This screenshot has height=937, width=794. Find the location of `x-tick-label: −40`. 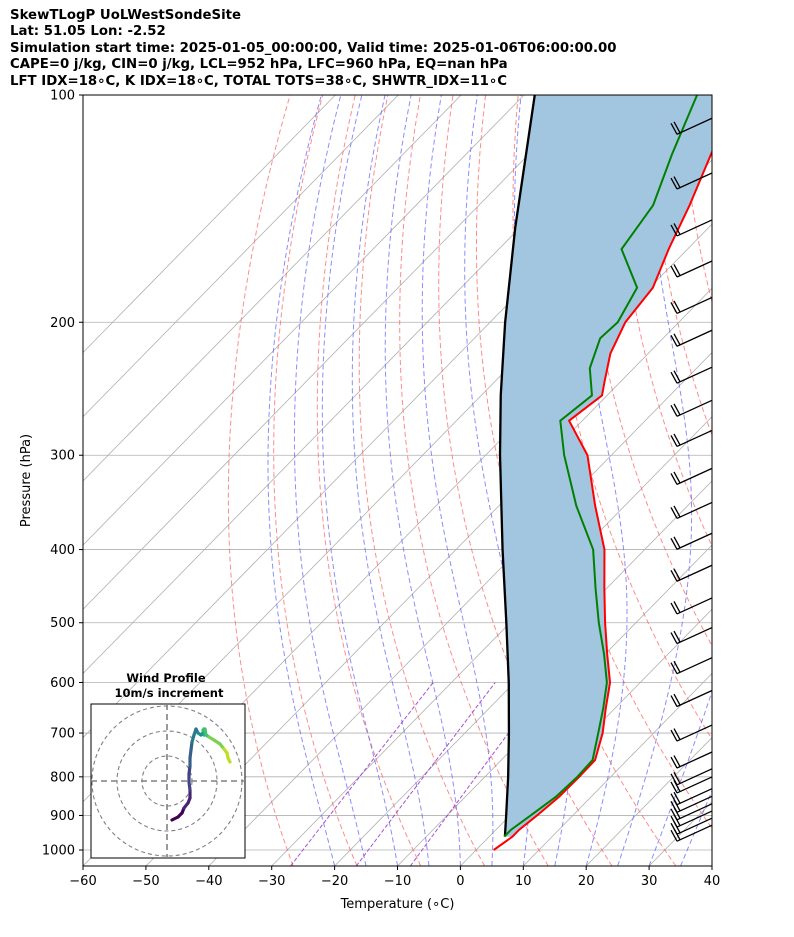

x-tick-label: −40 is located at coordinates (208, 881).